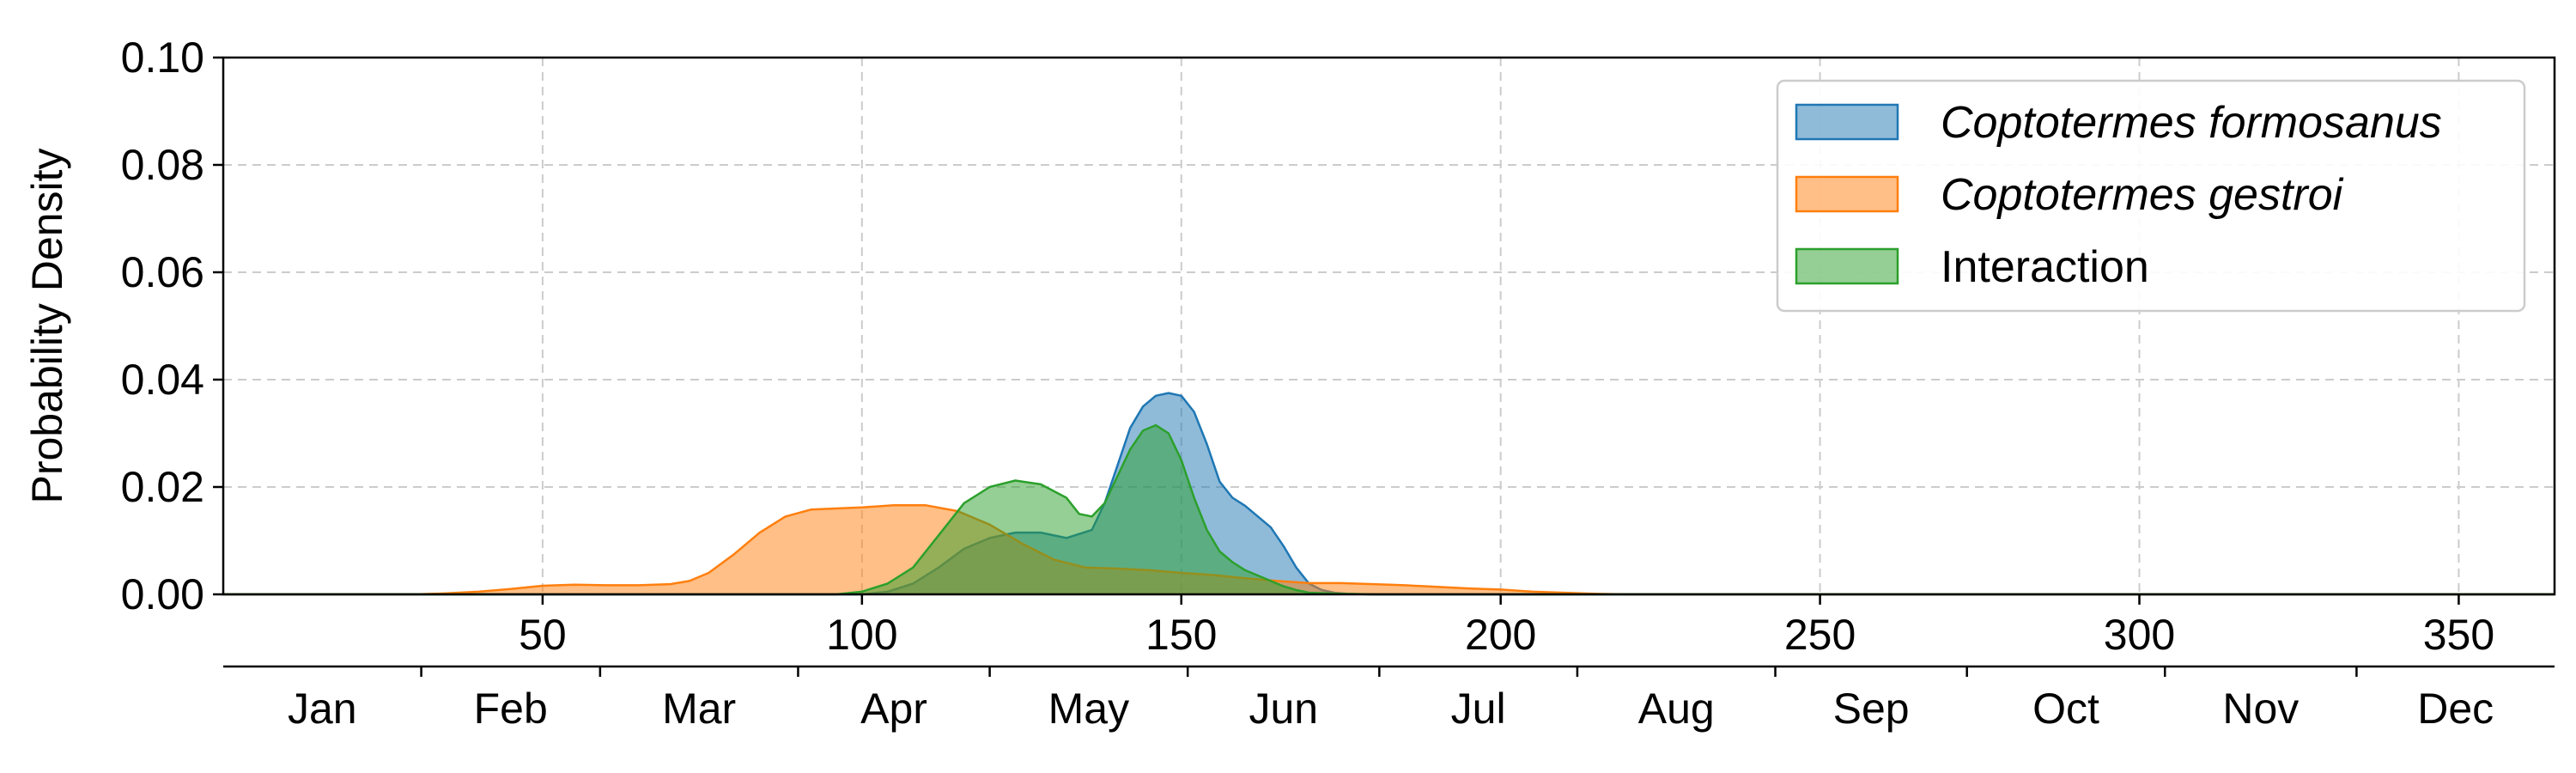  I want to click on x-tick-label: 200, so click(1500, 635).